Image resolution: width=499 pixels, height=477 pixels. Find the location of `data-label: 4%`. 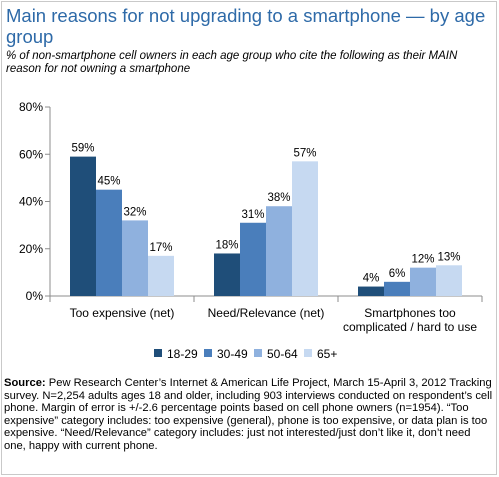

data-label: 4% is located at coordinates (371, 279).